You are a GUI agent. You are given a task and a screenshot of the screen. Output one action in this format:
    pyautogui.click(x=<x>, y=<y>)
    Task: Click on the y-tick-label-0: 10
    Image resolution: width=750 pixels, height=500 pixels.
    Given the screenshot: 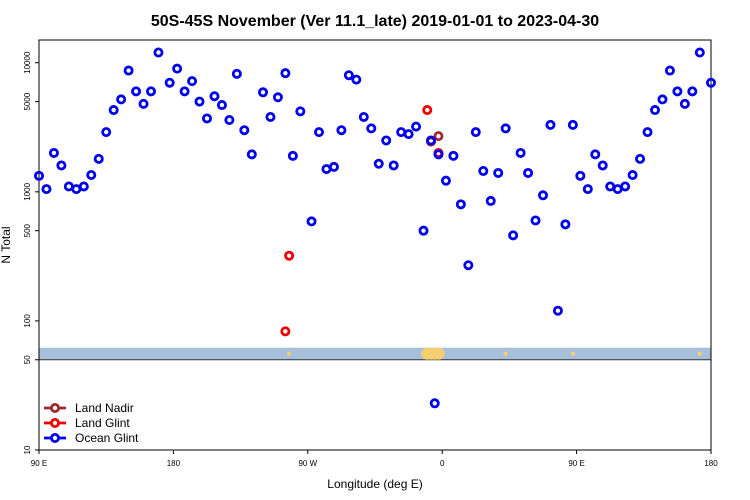 What is the action you would take?
    pyautogui.click(x=27, y=449)
    